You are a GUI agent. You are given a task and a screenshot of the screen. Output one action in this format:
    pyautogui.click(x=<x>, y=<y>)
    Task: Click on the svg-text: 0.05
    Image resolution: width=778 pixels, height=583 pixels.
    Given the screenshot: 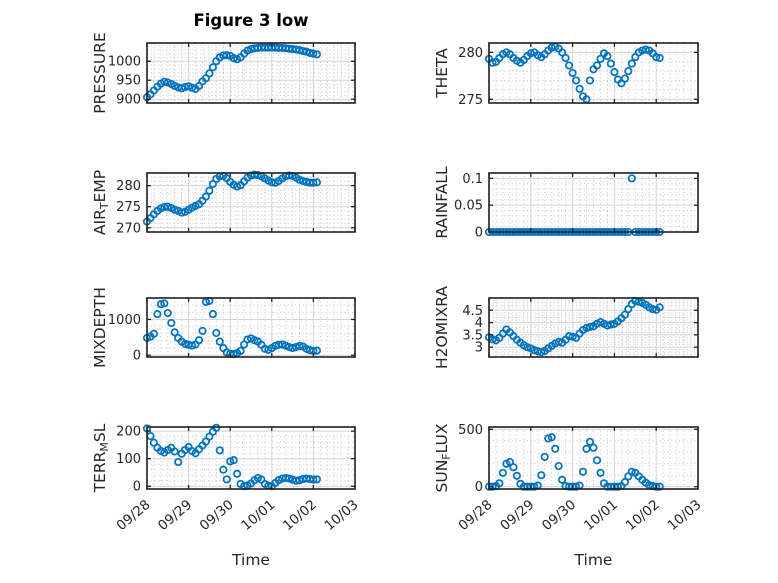 What is the action you would take?
    pyautogui.click(x=468, y=206)
    